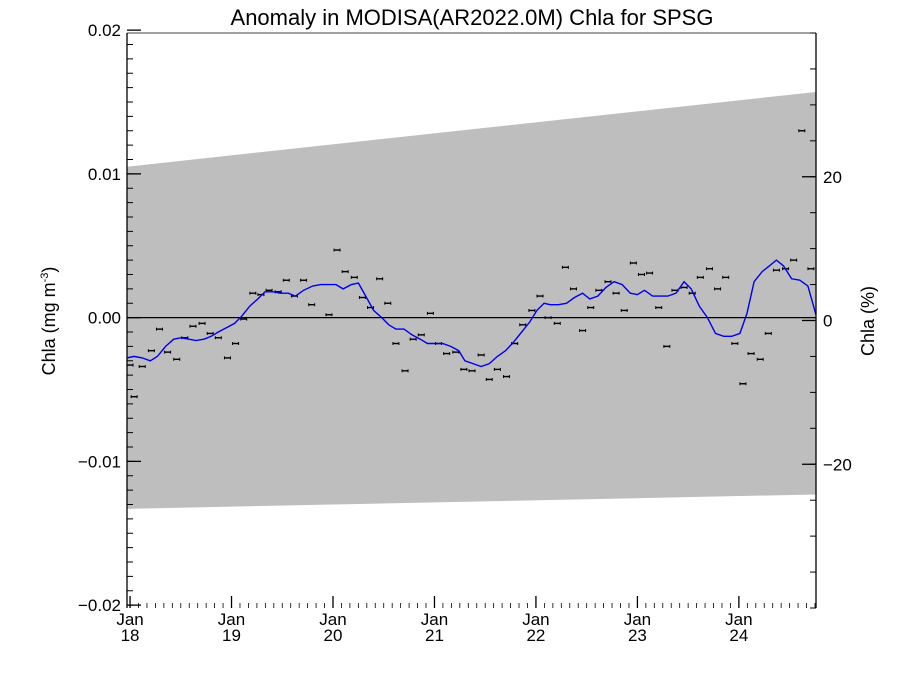  I want to click on y-tick-label-right: 0, so click(827, 321).